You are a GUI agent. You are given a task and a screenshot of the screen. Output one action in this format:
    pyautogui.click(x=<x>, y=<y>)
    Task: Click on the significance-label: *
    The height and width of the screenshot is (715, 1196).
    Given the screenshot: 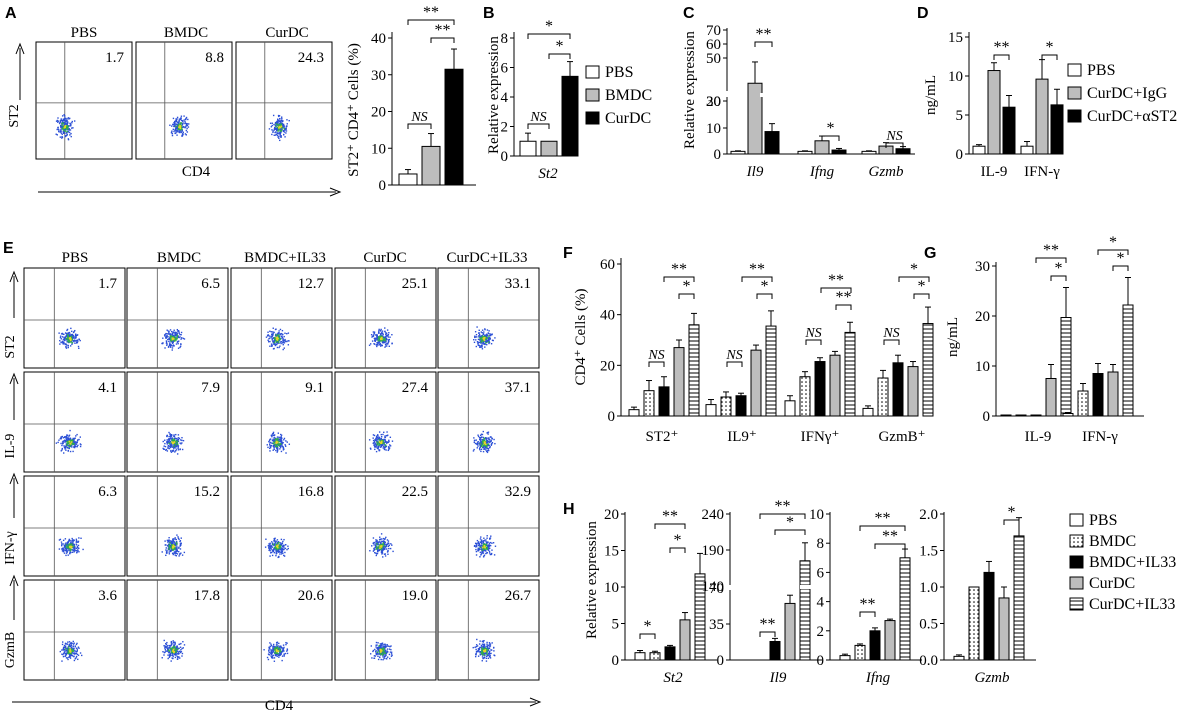 What is the action you would take?
    pyautogui.click(x=549, y=26)
    